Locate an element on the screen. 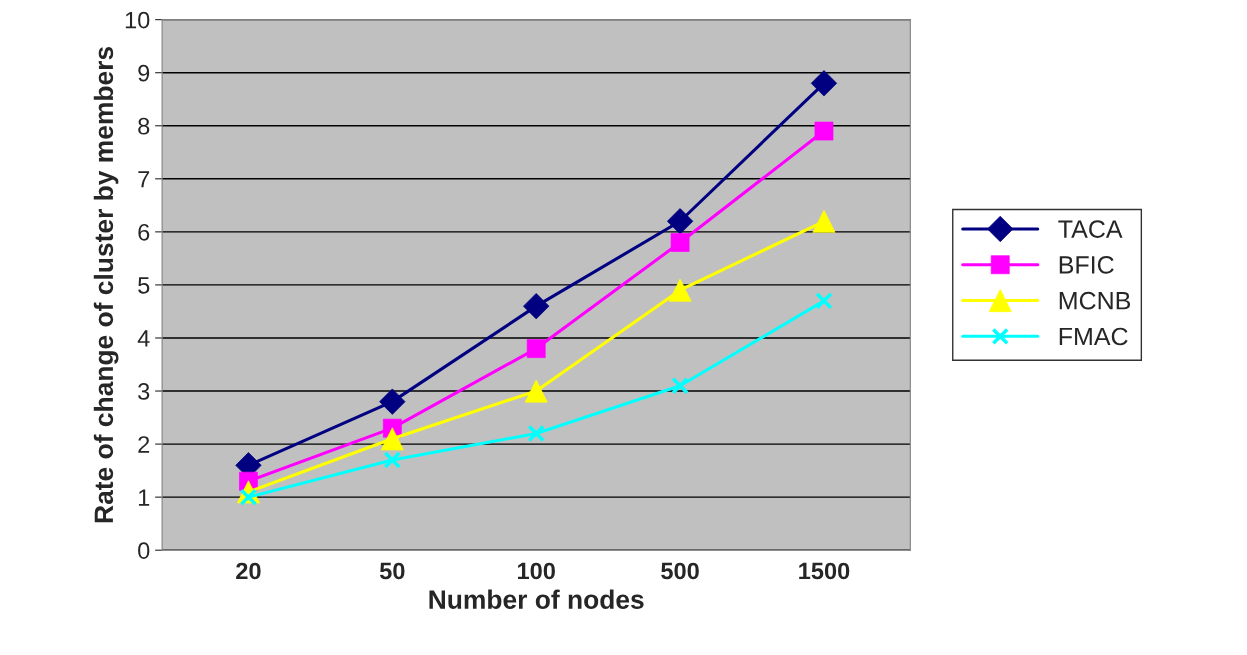  y-axis-title: Rate of change of cluster by members is located at coordinates (106, 284).